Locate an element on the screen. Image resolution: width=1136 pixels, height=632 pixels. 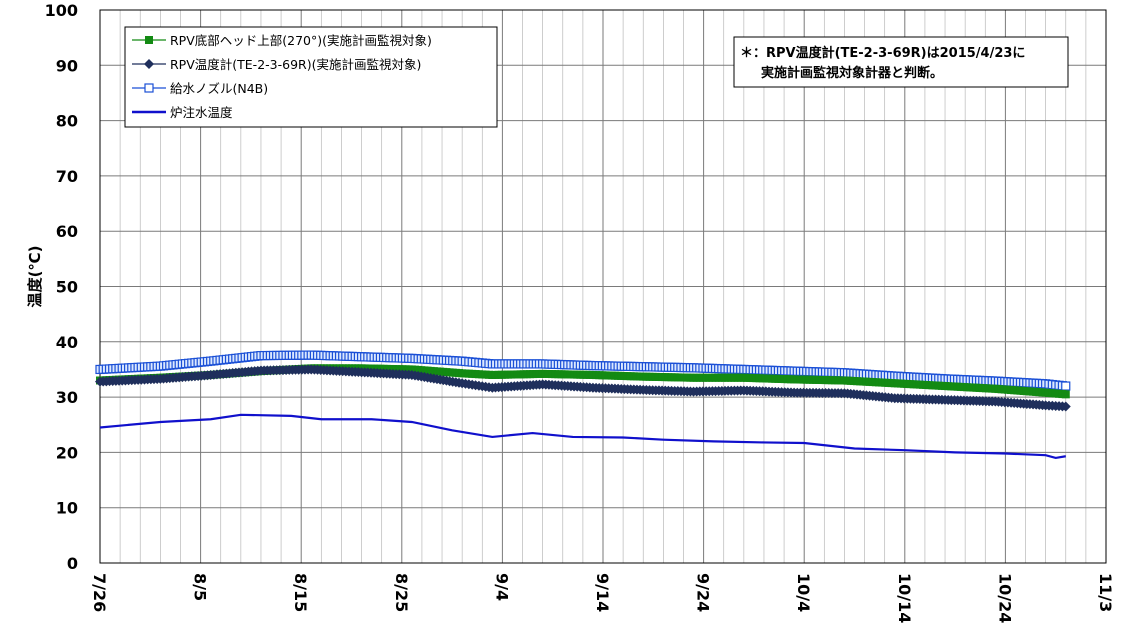
legend-entry: 給水ノズル(N4B) is located at coordinates (200, 88).